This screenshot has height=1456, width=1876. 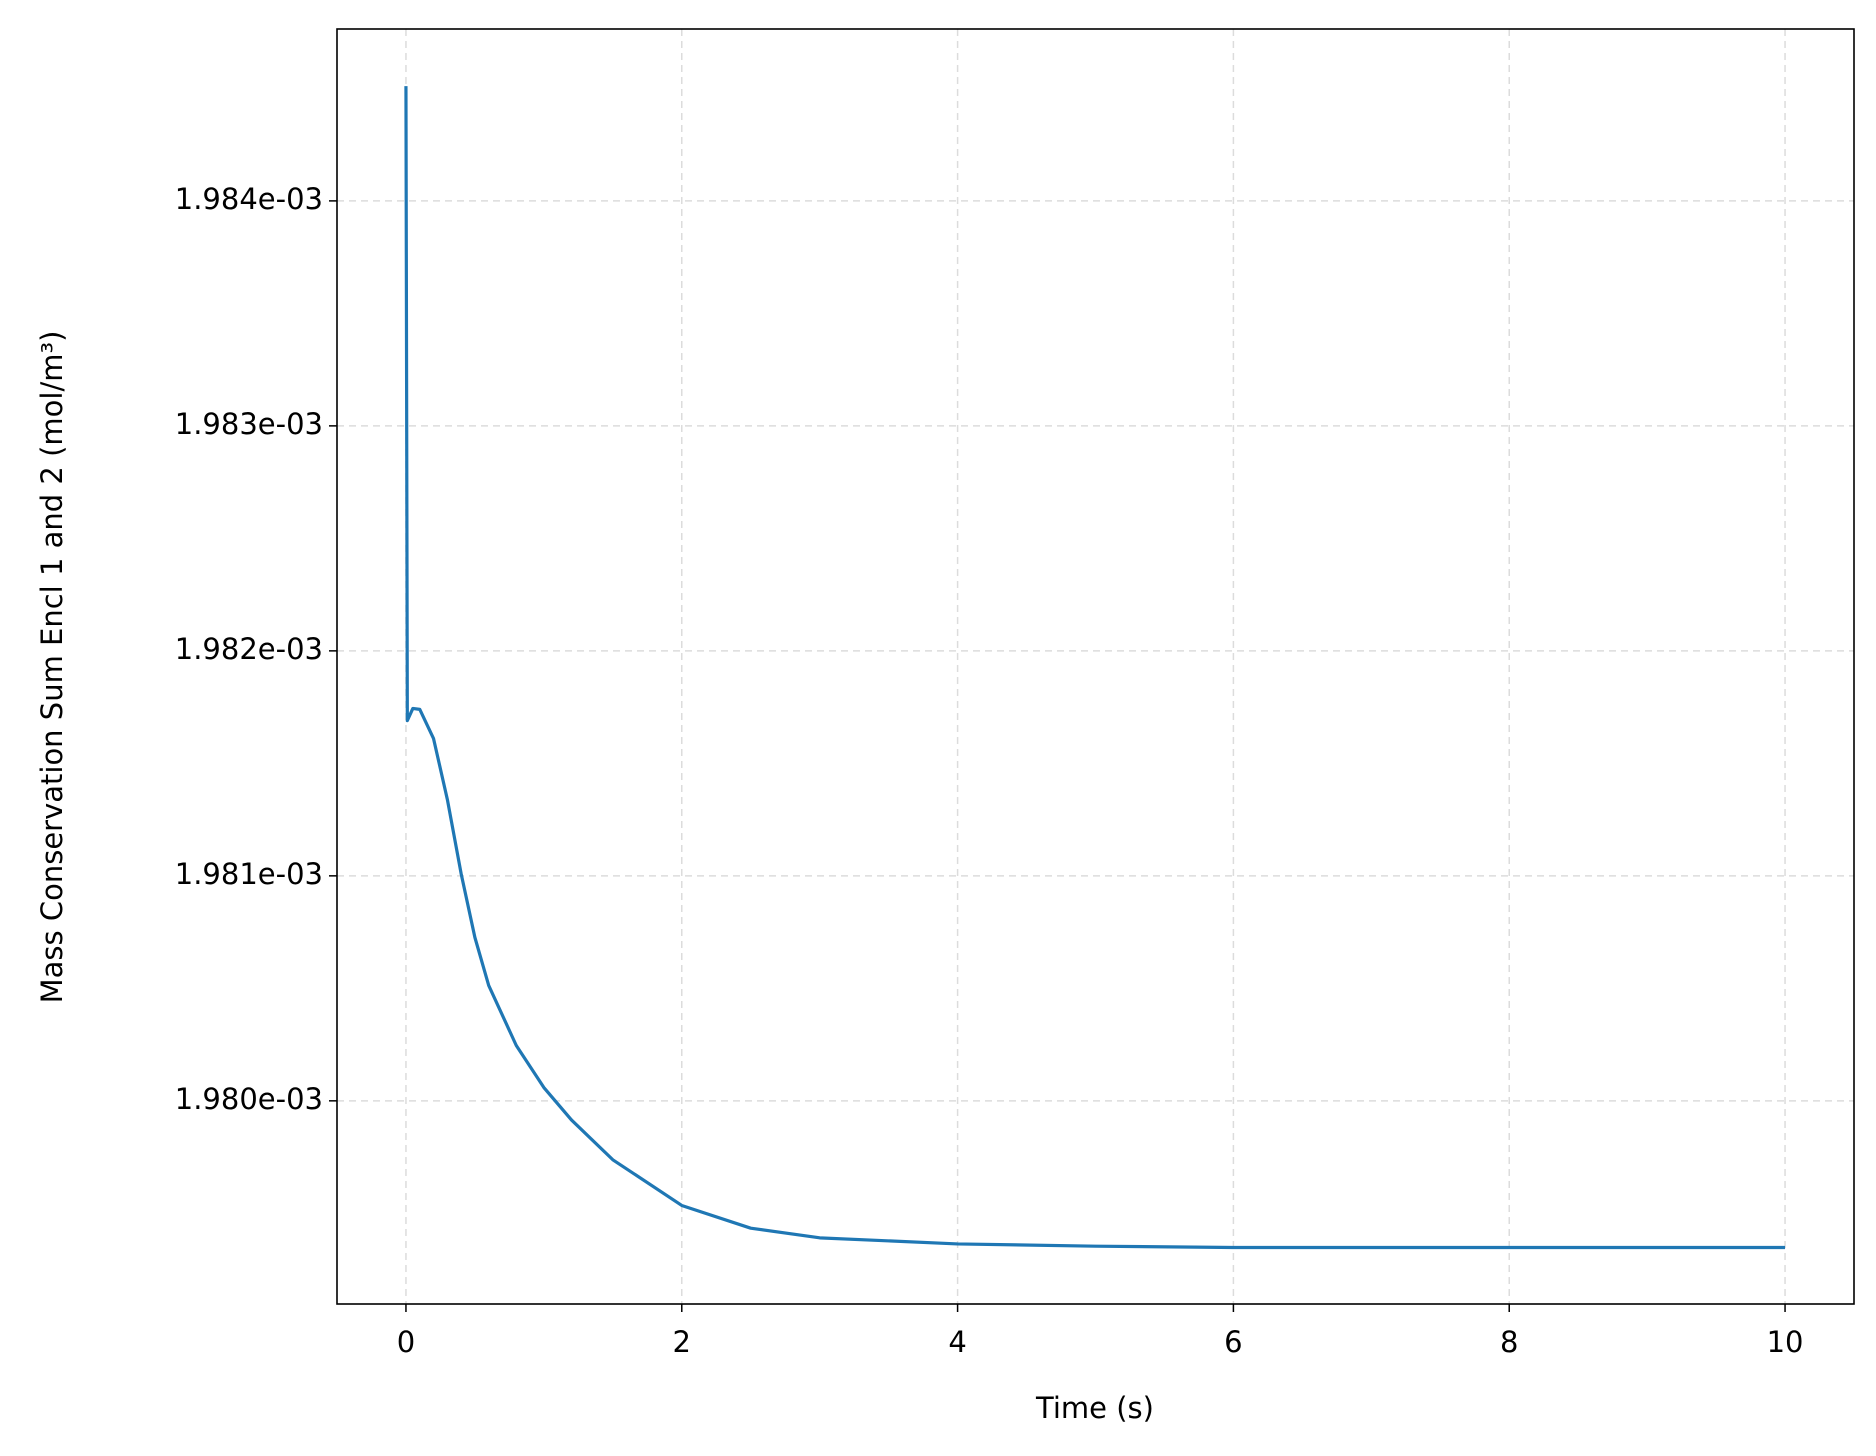 What do you see at coordinates (1094, 1408) in the screenshot?
I see `x-axis-label: Time (s)` at bounding box center [1094, 1408].